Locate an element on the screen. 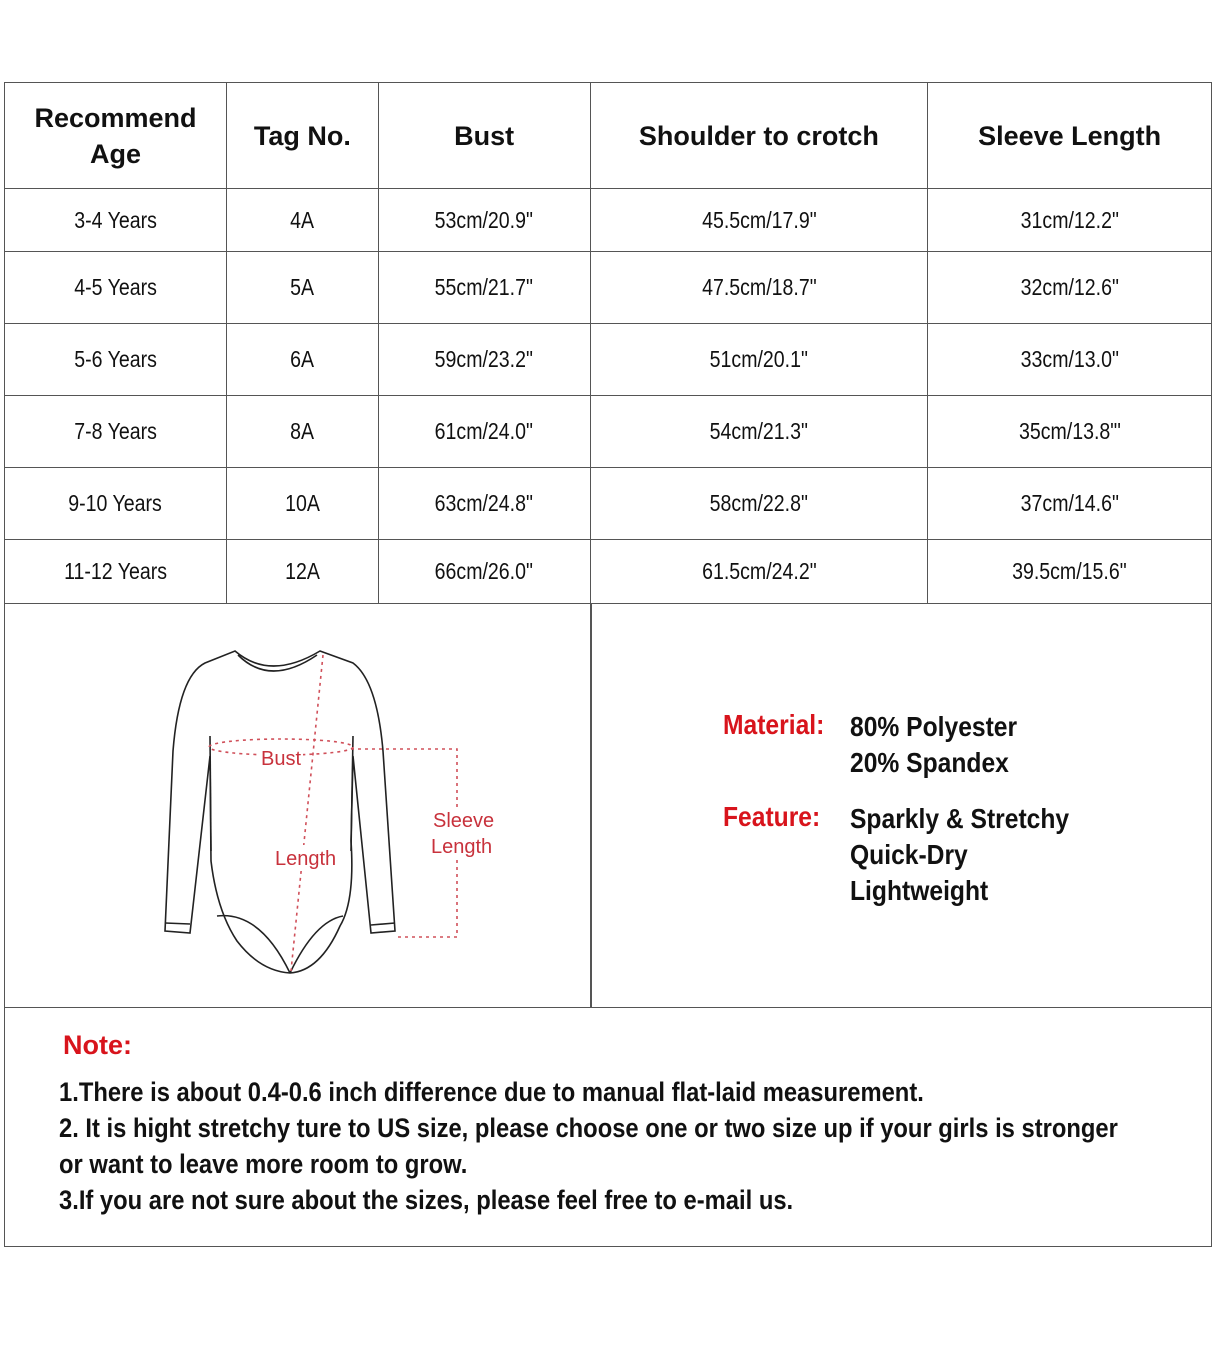 The width and height of the screenshot is (1220, 1365). feature-value: Sparkly & Stretchy is located at coordinates (960, 818).